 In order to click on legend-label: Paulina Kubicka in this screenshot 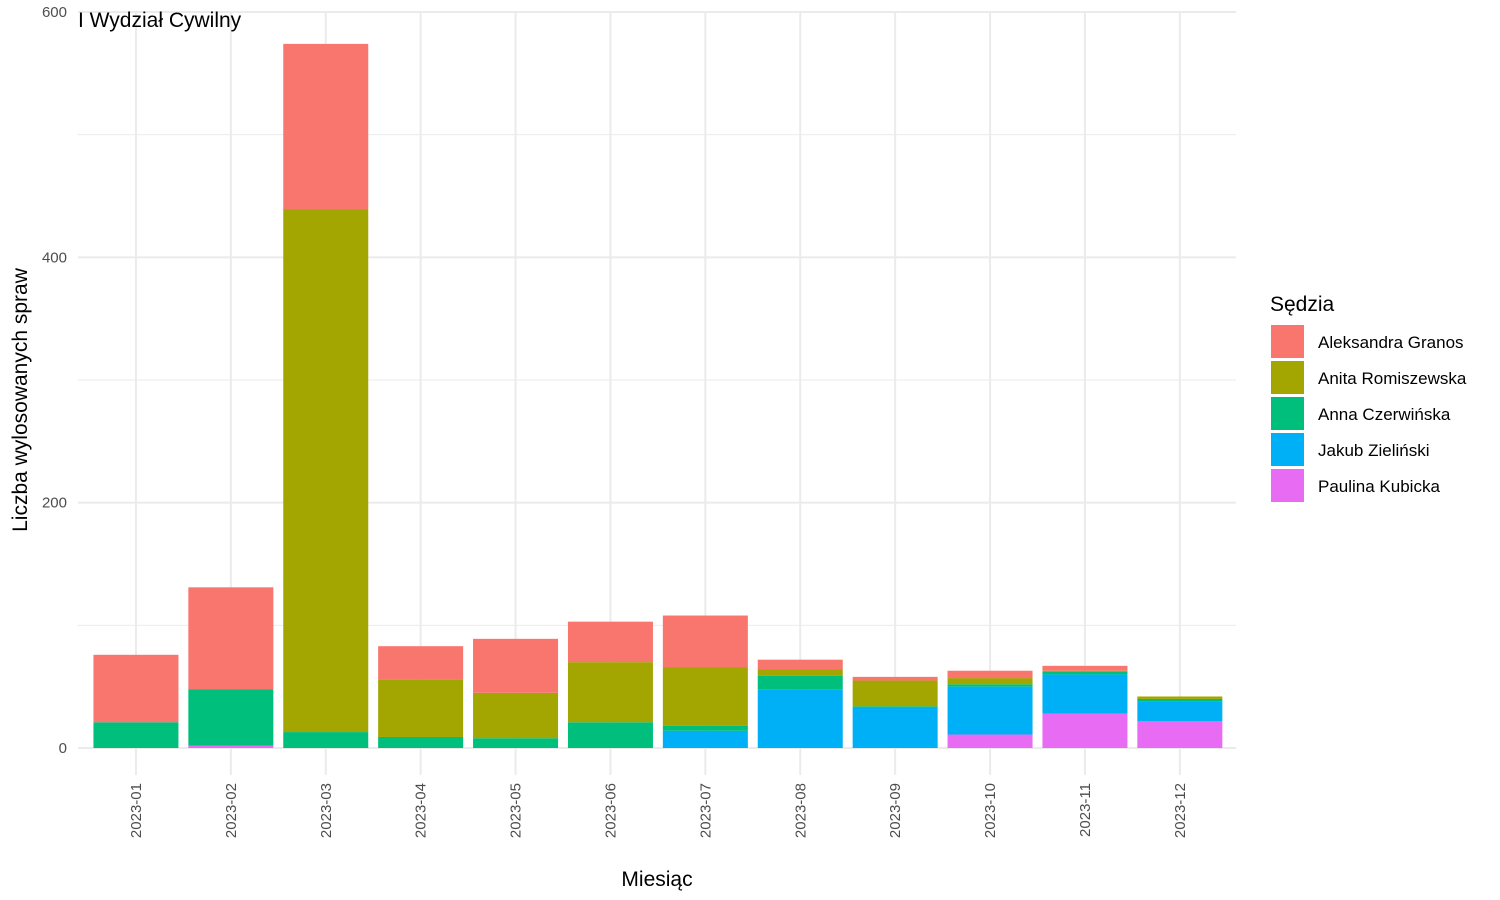, I will do `click(1379, 486)`.